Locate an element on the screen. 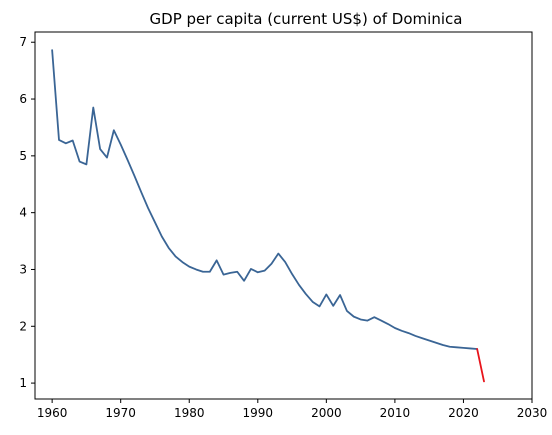  y-tick-label: 4 is located at coordinates (23, 213).